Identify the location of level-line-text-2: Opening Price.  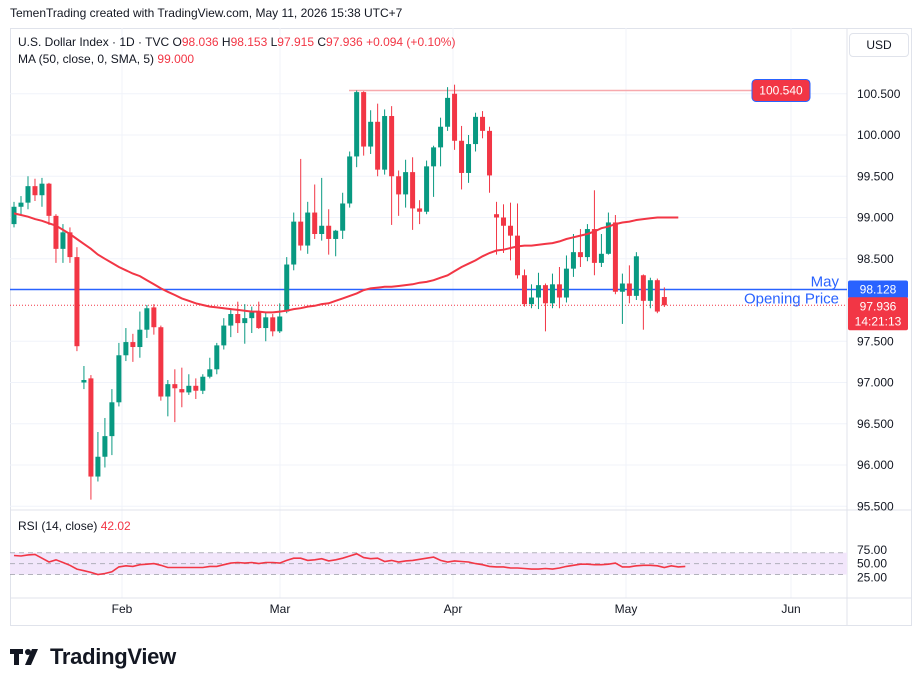
(791, 298).